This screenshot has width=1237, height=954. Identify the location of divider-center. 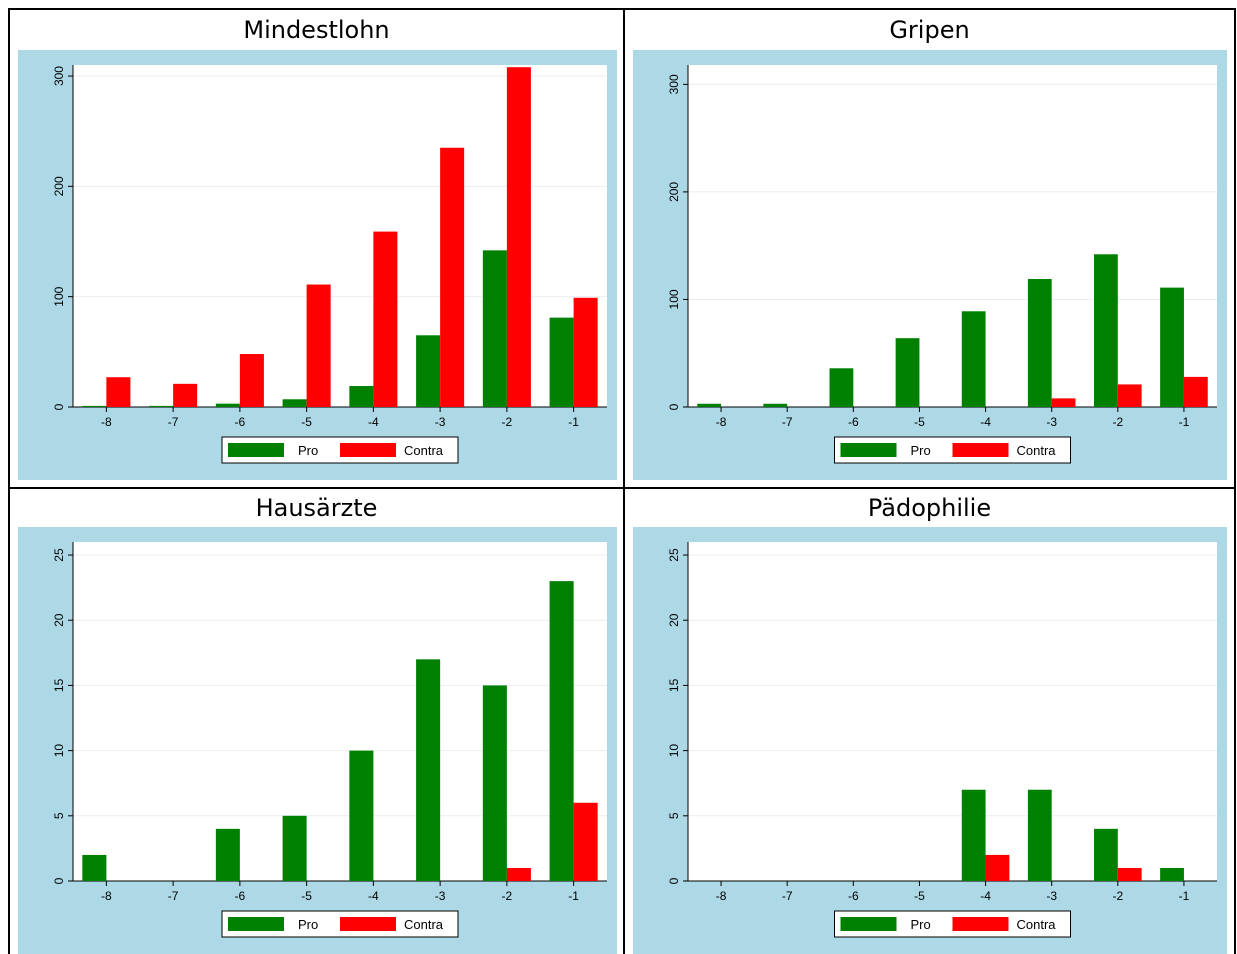
(624, 481).